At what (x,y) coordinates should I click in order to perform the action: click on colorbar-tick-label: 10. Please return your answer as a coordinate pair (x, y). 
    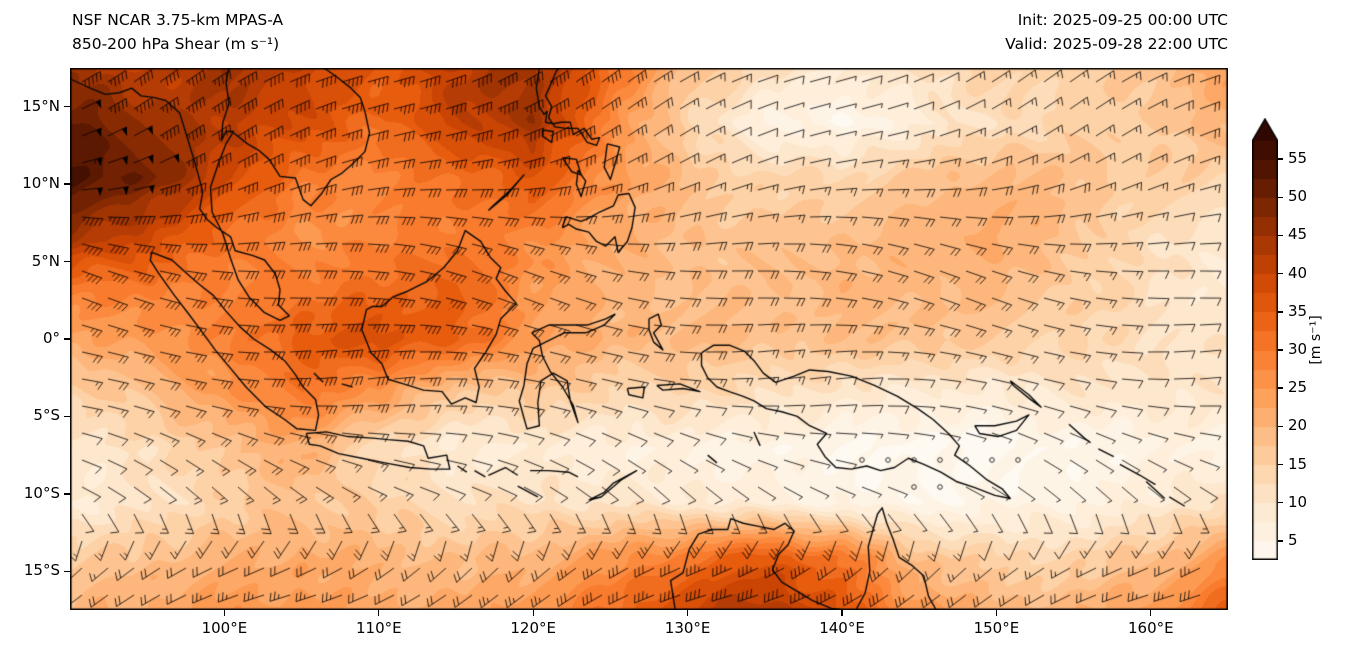
    Looking at the image, I should click on (1298, 501).